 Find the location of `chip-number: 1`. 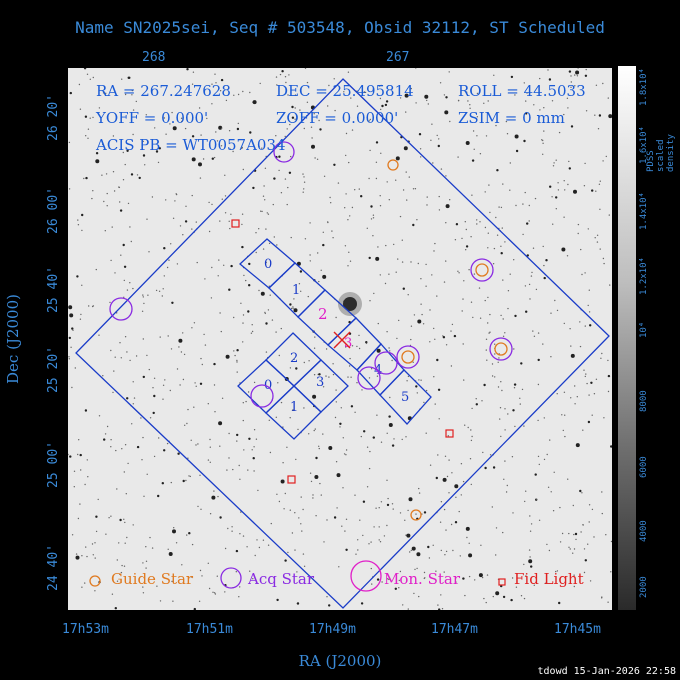

chip-number: 1 is located at coordinates (296, 290).